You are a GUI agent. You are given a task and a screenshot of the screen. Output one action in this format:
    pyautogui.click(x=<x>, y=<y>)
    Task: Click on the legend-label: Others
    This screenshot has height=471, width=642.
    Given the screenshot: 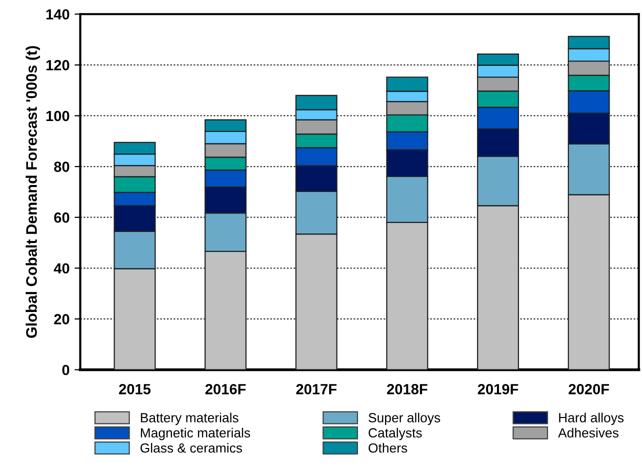 What is the action you would take?
    pyautogui.click(x=388, y=447)
    